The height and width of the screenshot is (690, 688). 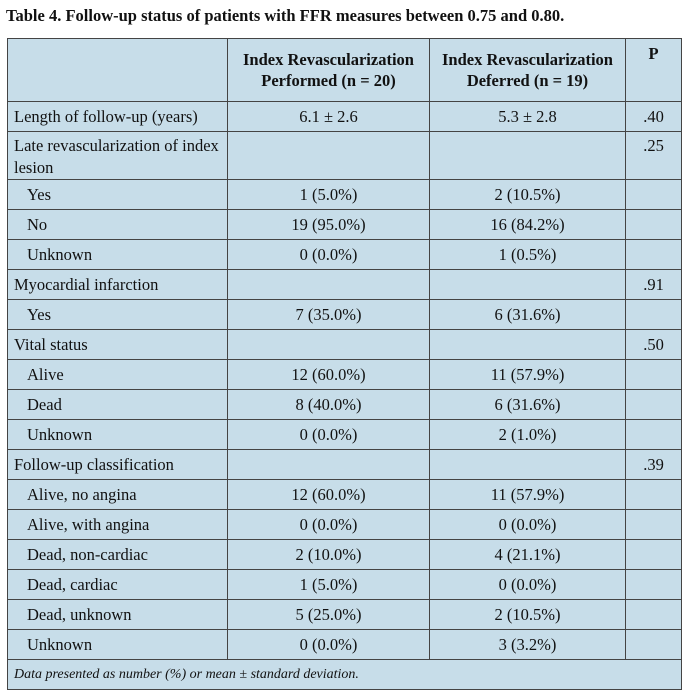 I want to click on row-label: Dead, unknown, so click(x=117, y=614).